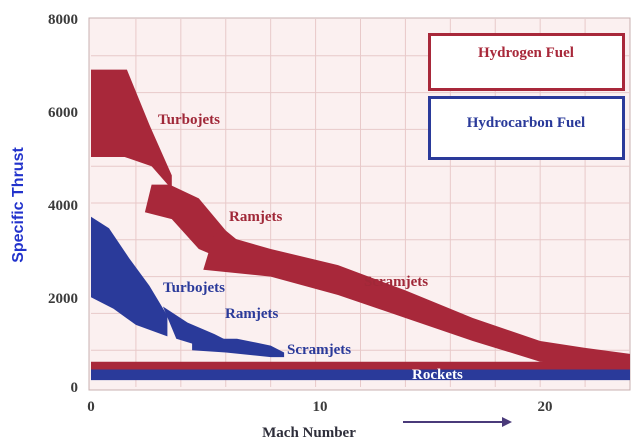 The height and width of the screenshot is (444, 640). Describe the element at coordinates (526, 123) in the screenshot. I see `legend-label-hydrocarbon: Hydrocarbon Fuel` at that location.